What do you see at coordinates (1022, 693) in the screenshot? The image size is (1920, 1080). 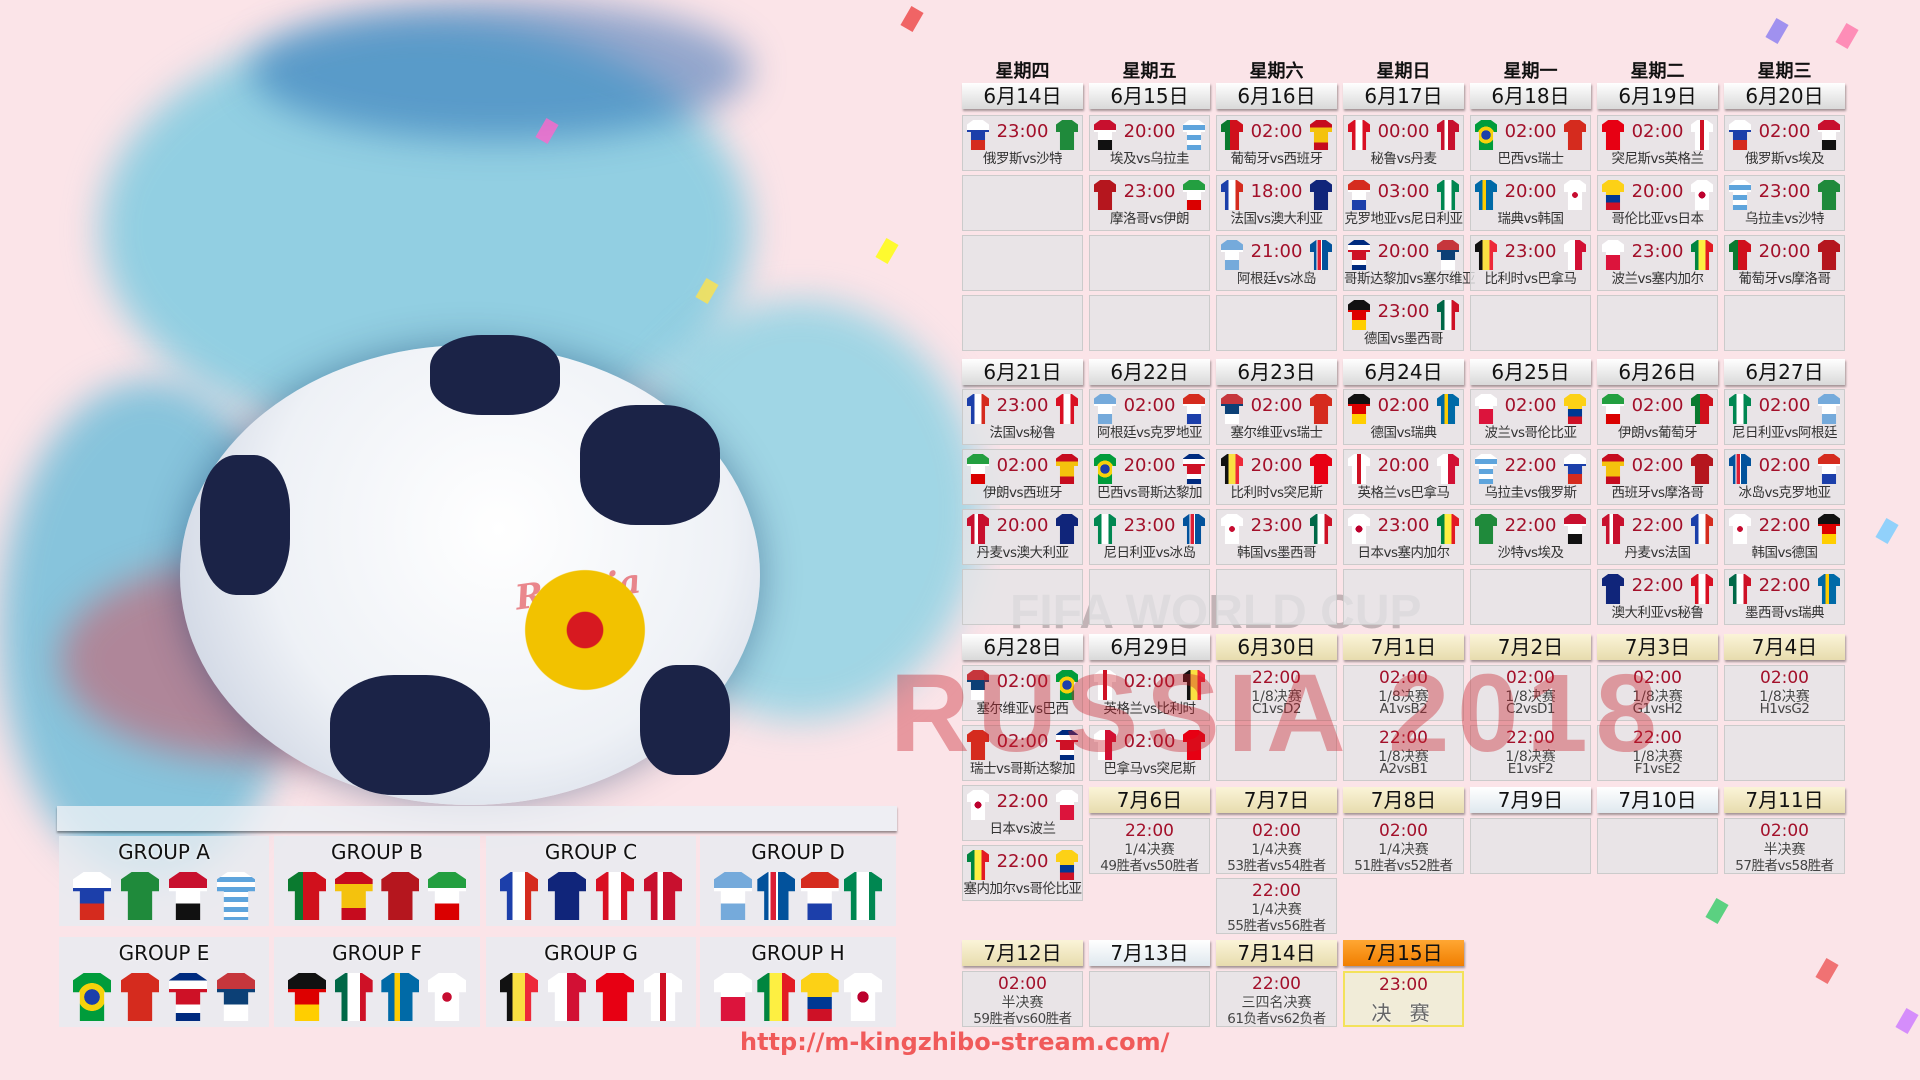 I see `match-cell: 02:00 塞尔维亚vs巴西` at bounding box center [1022, 693].